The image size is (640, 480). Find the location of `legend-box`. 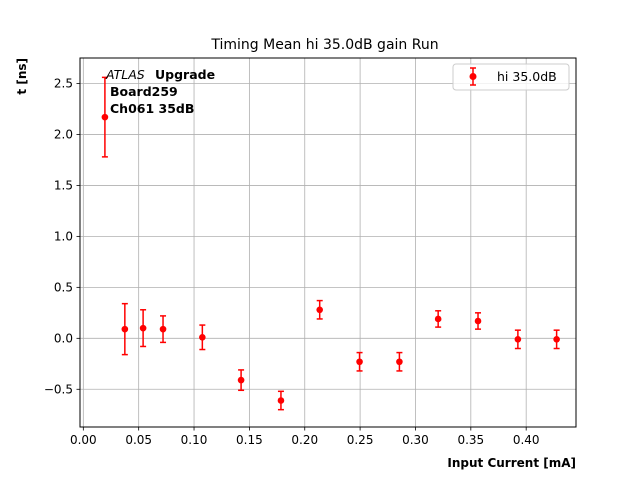

legend-box is located at coordinates (511, 77).